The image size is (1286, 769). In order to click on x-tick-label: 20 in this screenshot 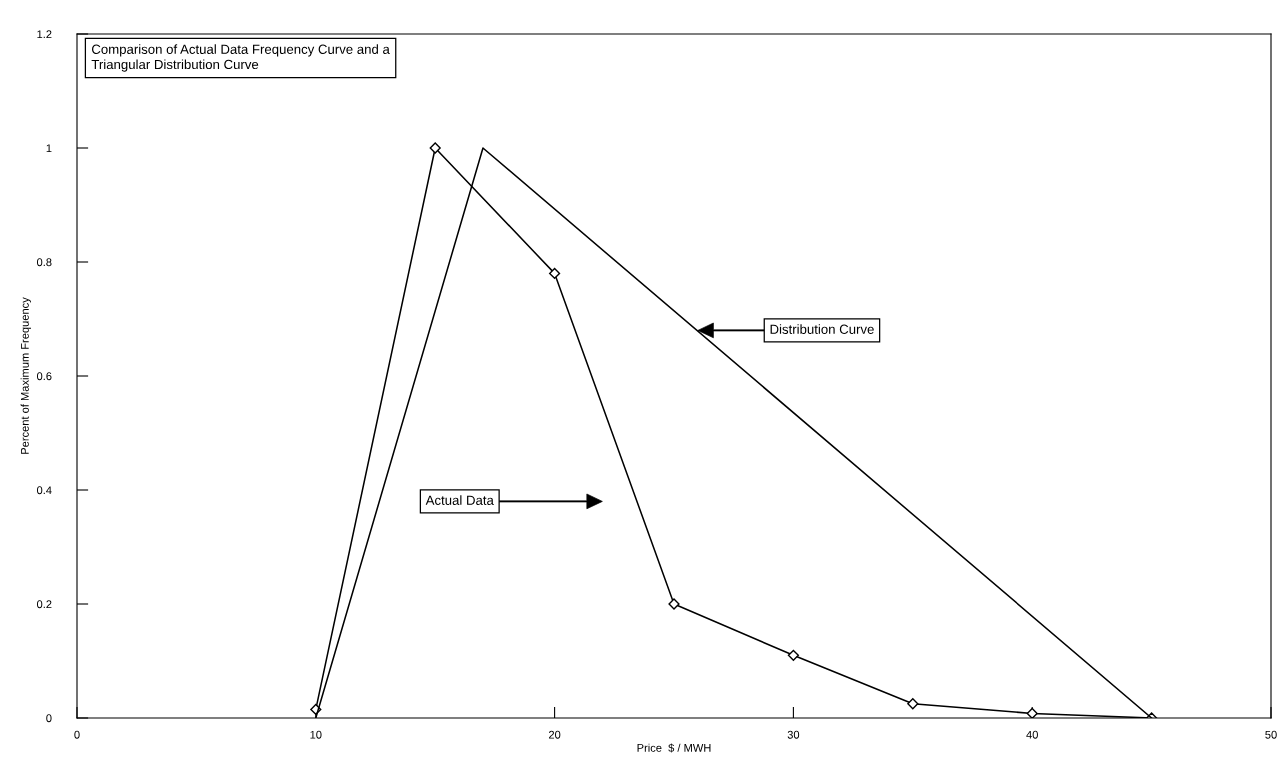, I will do `click(554, 734)`.